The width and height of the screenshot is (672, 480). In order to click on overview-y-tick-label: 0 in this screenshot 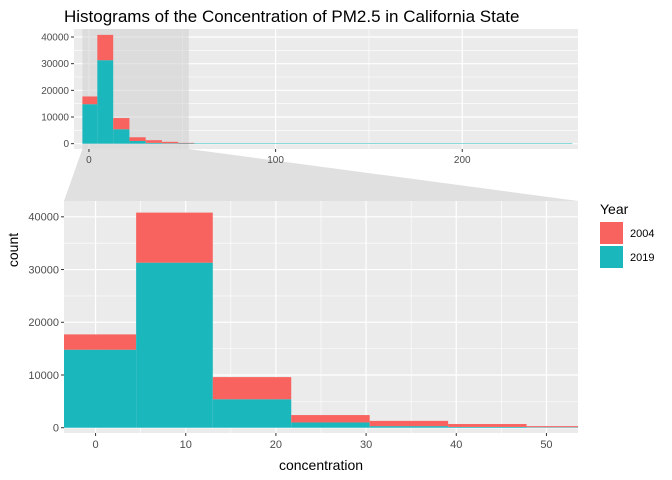, I will do `click(66, 144)`.